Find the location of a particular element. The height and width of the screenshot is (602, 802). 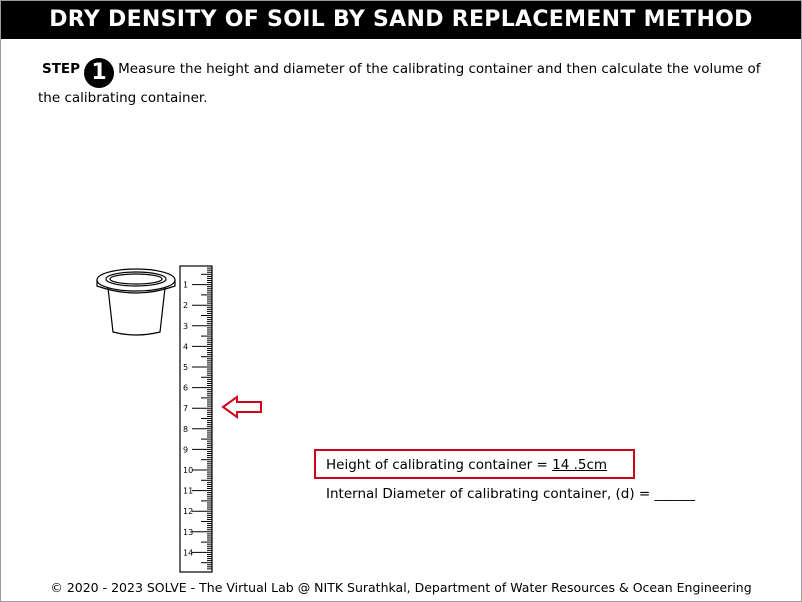

ruler-label: 8 is located at coordinates (185, 429).